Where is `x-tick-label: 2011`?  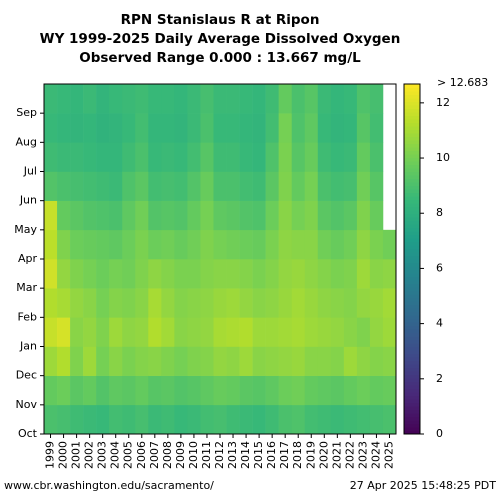
x-tick-label: 2011 is located at coordinates (206, 455).